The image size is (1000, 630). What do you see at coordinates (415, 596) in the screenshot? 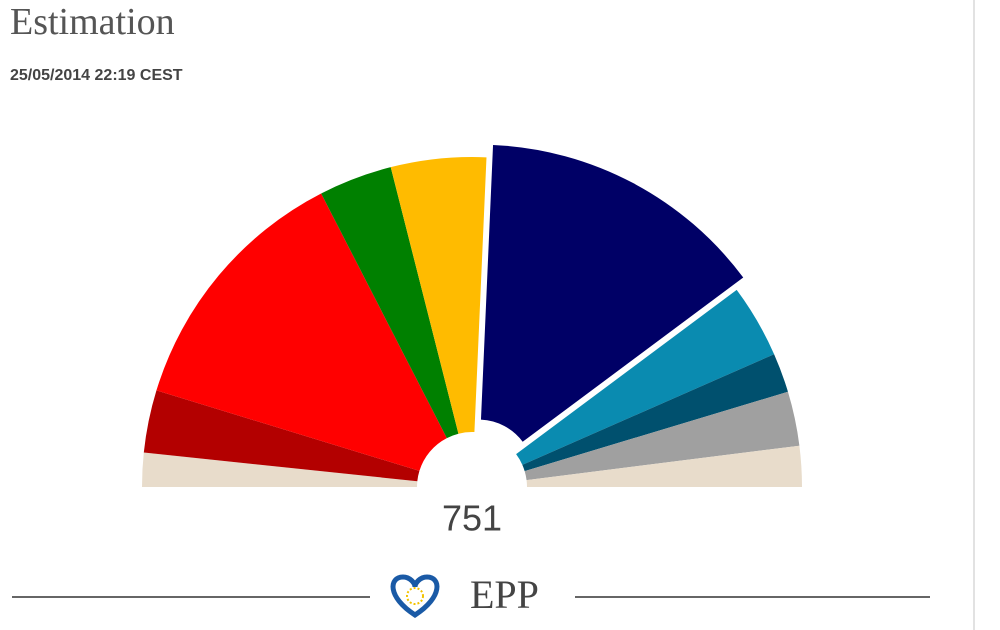
I see `party-logo` at bounding box center [415, 596].